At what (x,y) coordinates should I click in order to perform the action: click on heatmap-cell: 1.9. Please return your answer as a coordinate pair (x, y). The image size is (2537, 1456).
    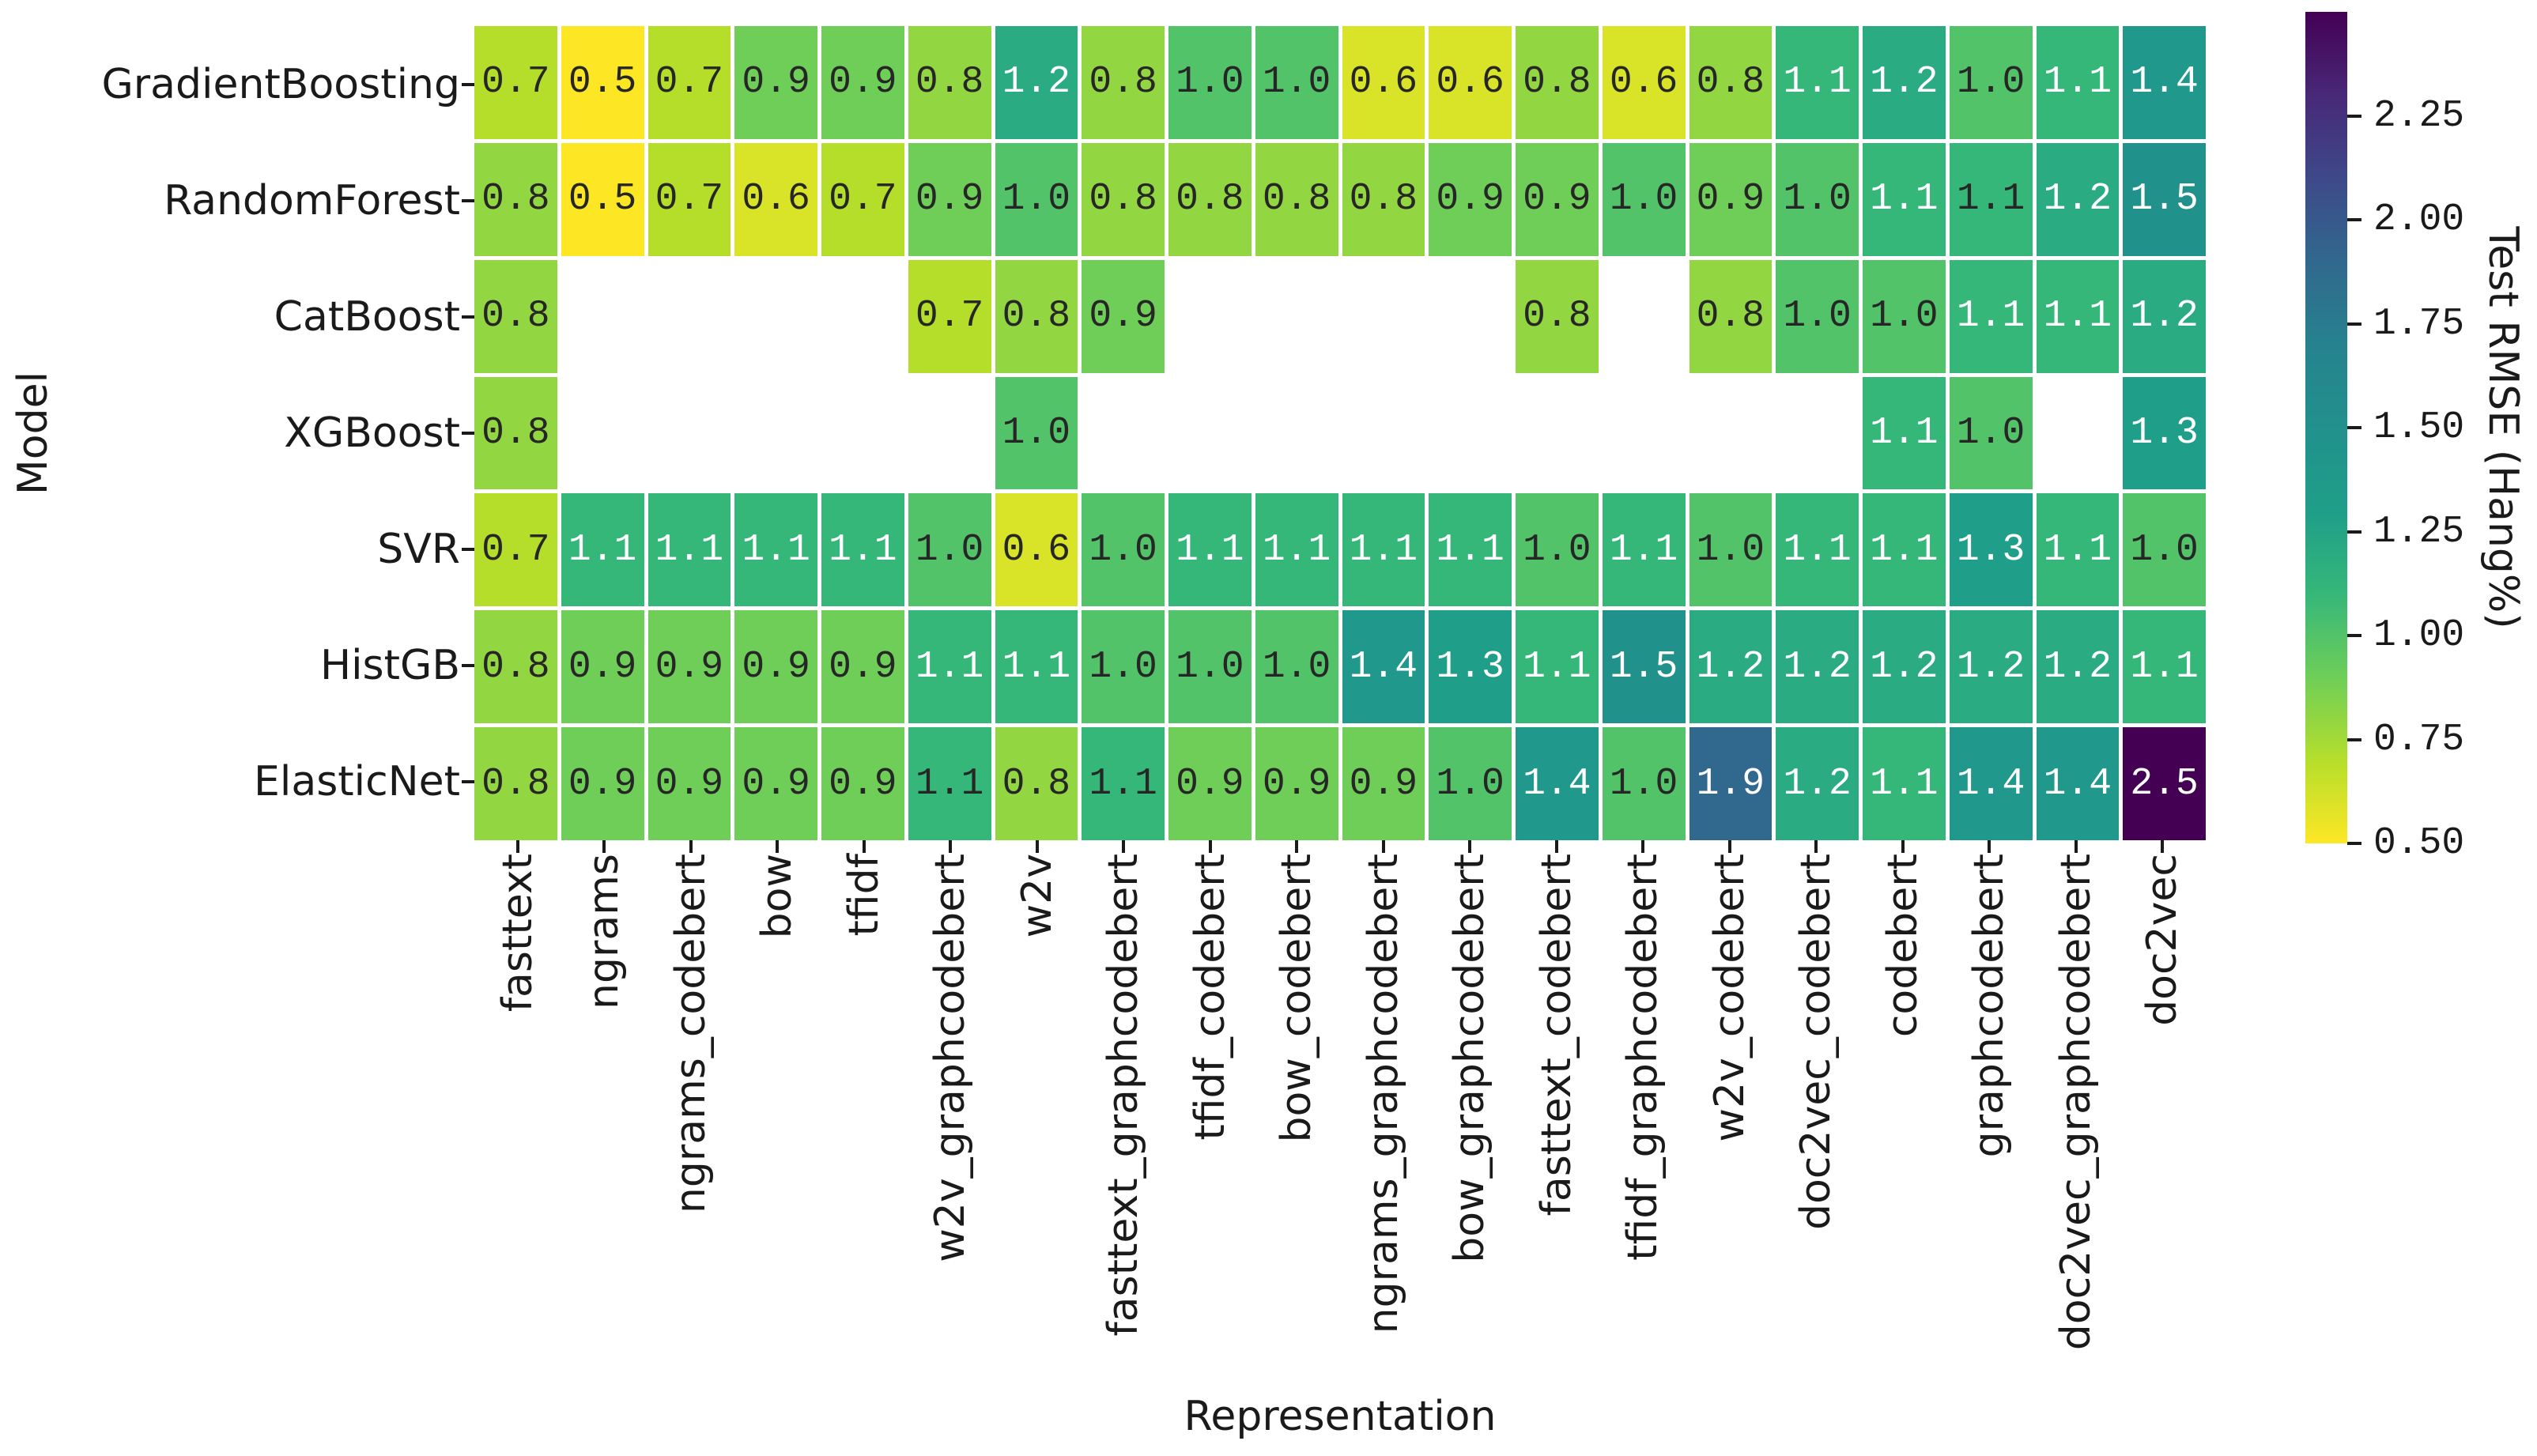
    Looking at the image, I should click on (1731, 783).